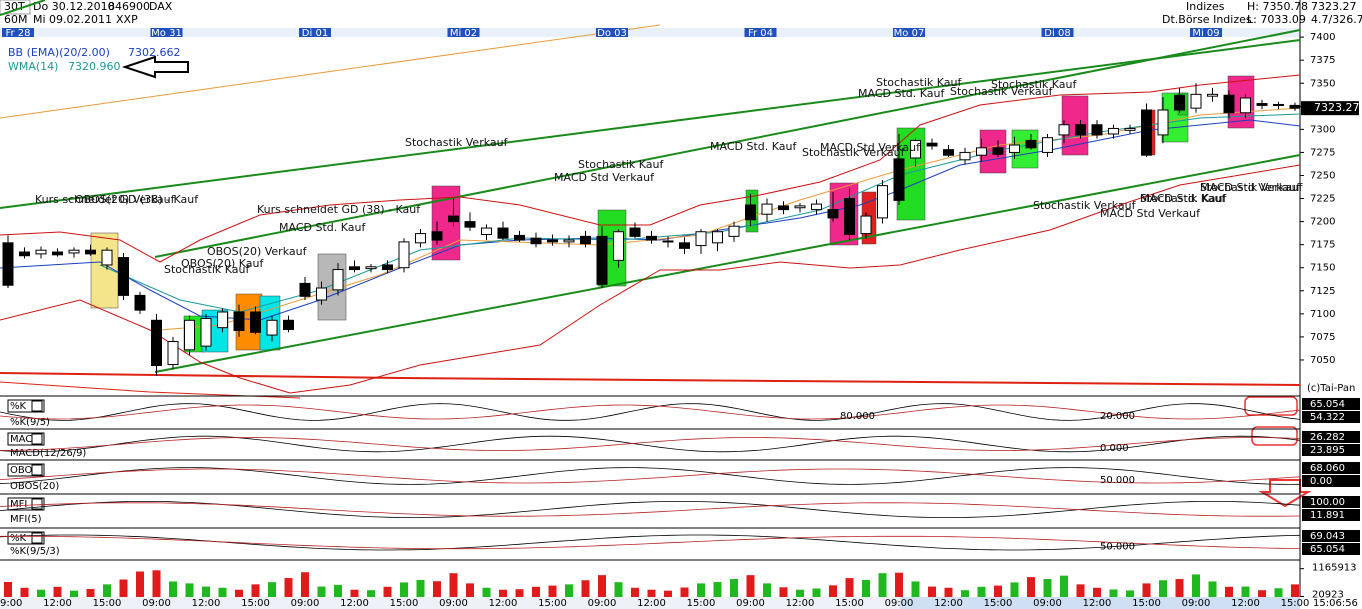 Image resolution: width=1362 pixels, height=609 pixels. I want to click on panel-name: MFI, so click(18, 504).